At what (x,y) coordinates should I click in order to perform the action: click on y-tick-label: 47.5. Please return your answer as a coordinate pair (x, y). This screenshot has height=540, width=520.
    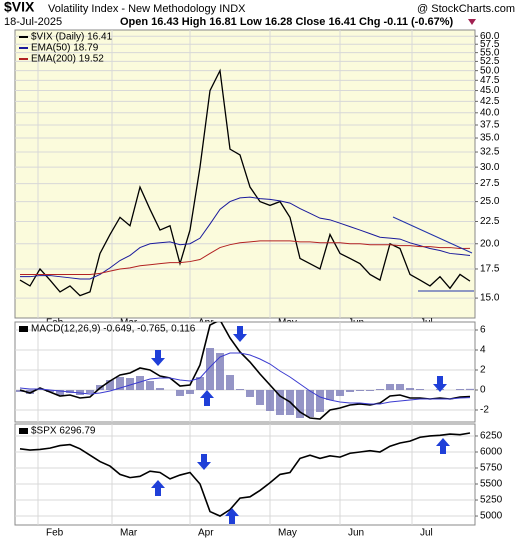
    Looking at the image, I should click on (490, 80).